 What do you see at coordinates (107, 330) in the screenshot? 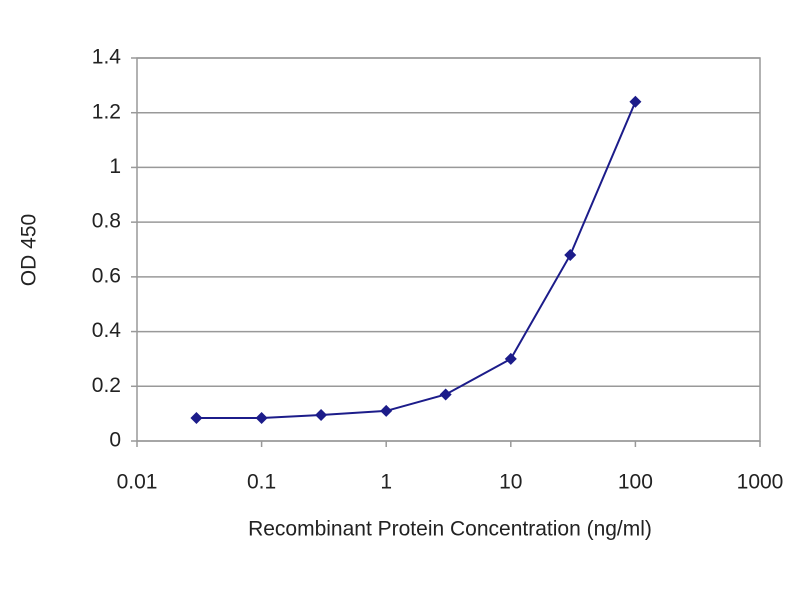
I see `y-tick-label: 0.4` at bounding box center [107, 330].